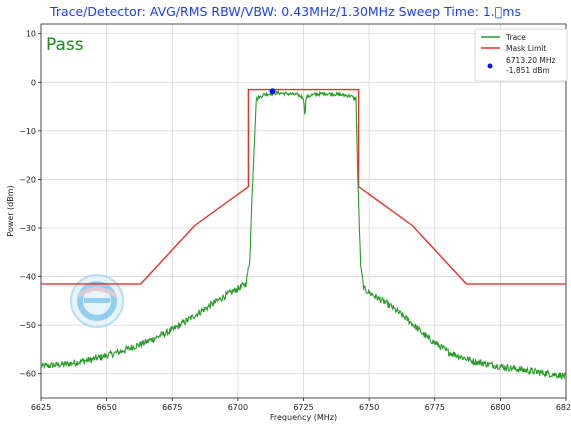 The height and width of the screenshot is (425, 571). What do you see at coordinates (303, 417) in the screenshot?
I see `x-axis-label: Frequency (MHz)` at bounding box center [303, 417].